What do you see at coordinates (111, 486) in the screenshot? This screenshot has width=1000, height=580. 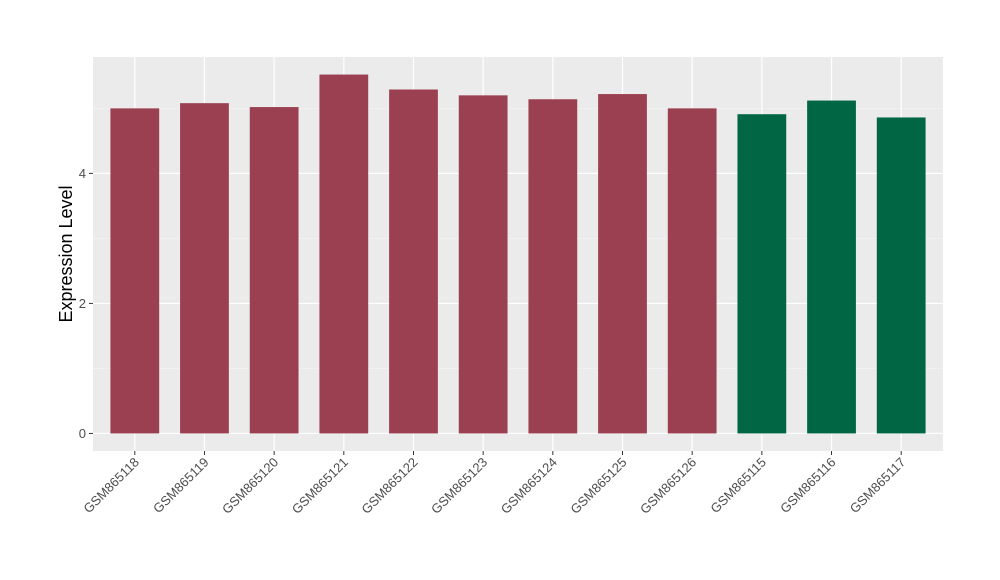 I see `x-tick-label: GSM865118` at bounding box center [111, 486].